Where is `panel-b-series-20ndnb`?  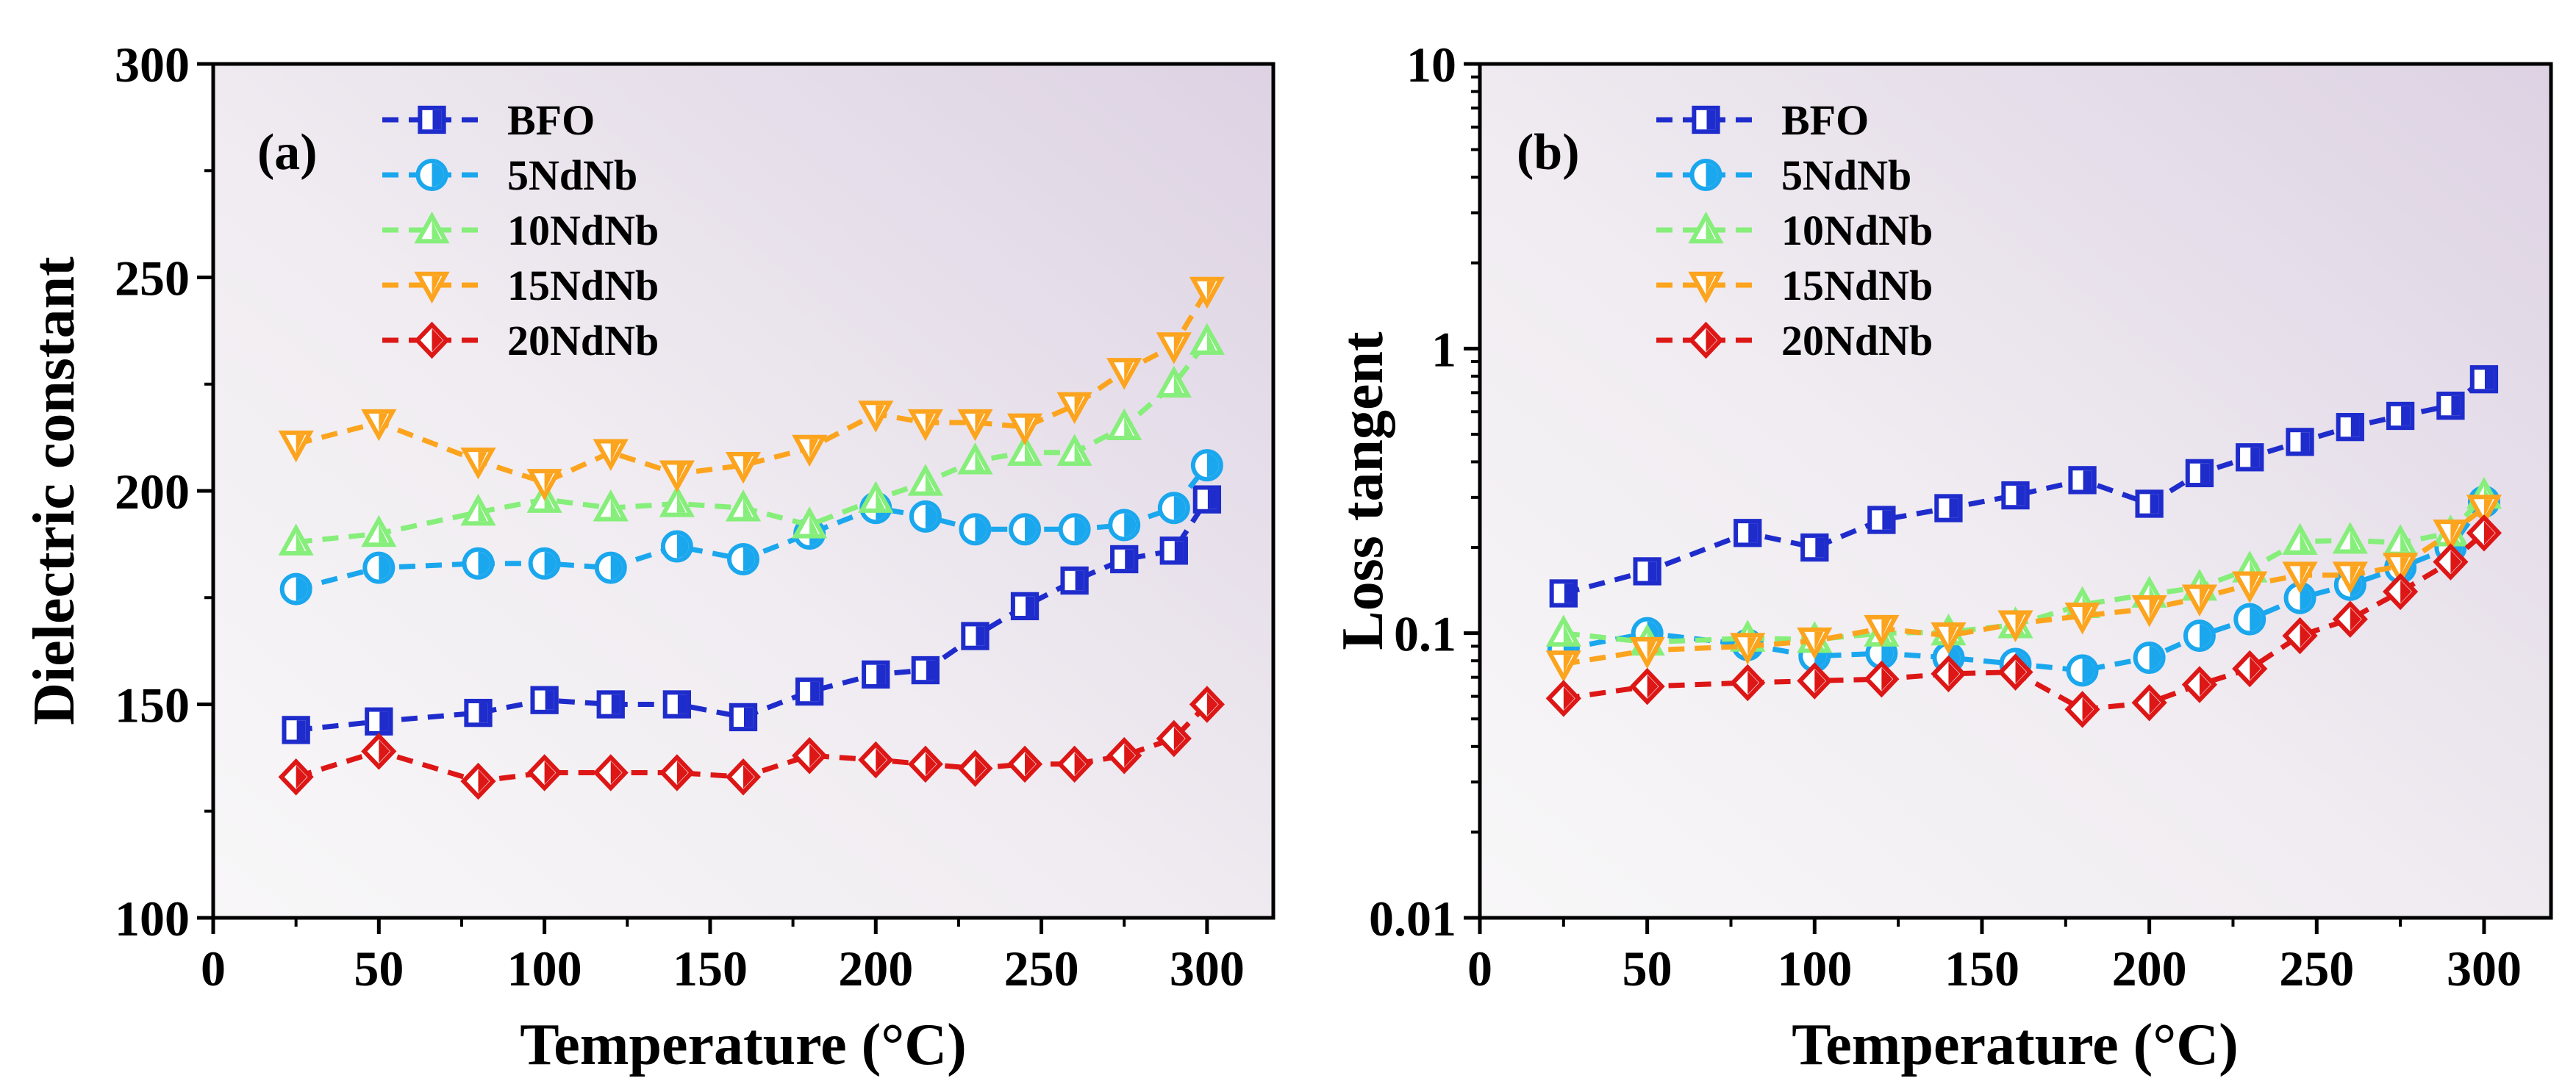 panel-b-series-20ndnb is located at coordinates (2024, 621).